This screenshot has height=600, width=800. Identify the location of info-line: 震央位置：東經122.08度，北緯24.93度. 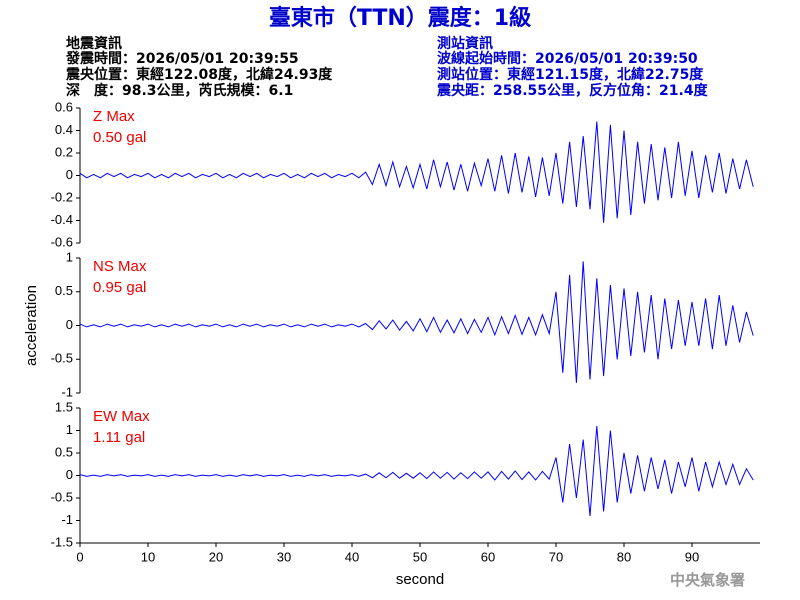
(199, 74).